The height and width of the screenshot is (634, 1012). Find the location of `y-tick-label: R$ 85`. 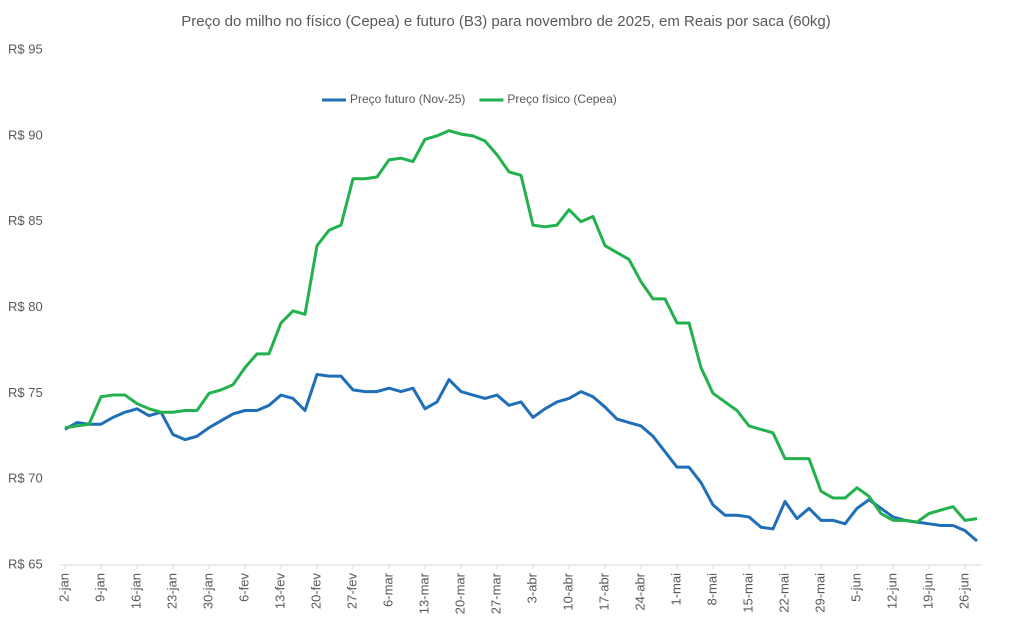

y-tick-label: R$ 85 is located at coordinates (25, 220).